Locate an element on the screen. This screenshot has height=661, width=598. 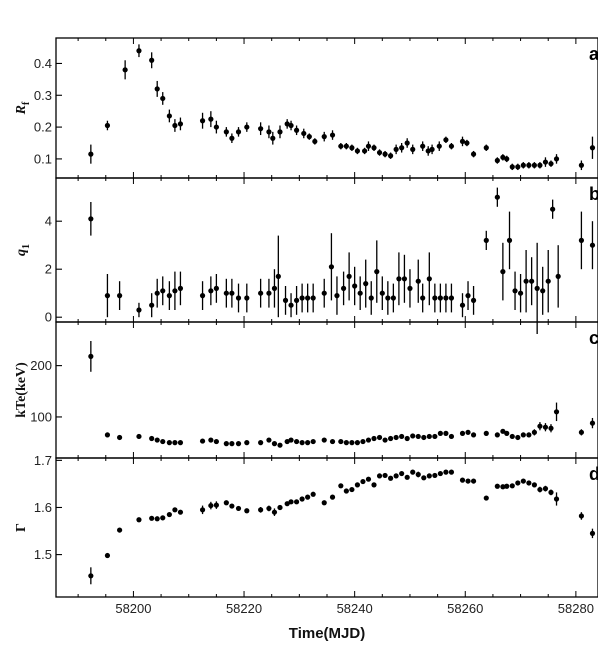
y-tick-label: 0.1 is located at coordinates (43, 158).